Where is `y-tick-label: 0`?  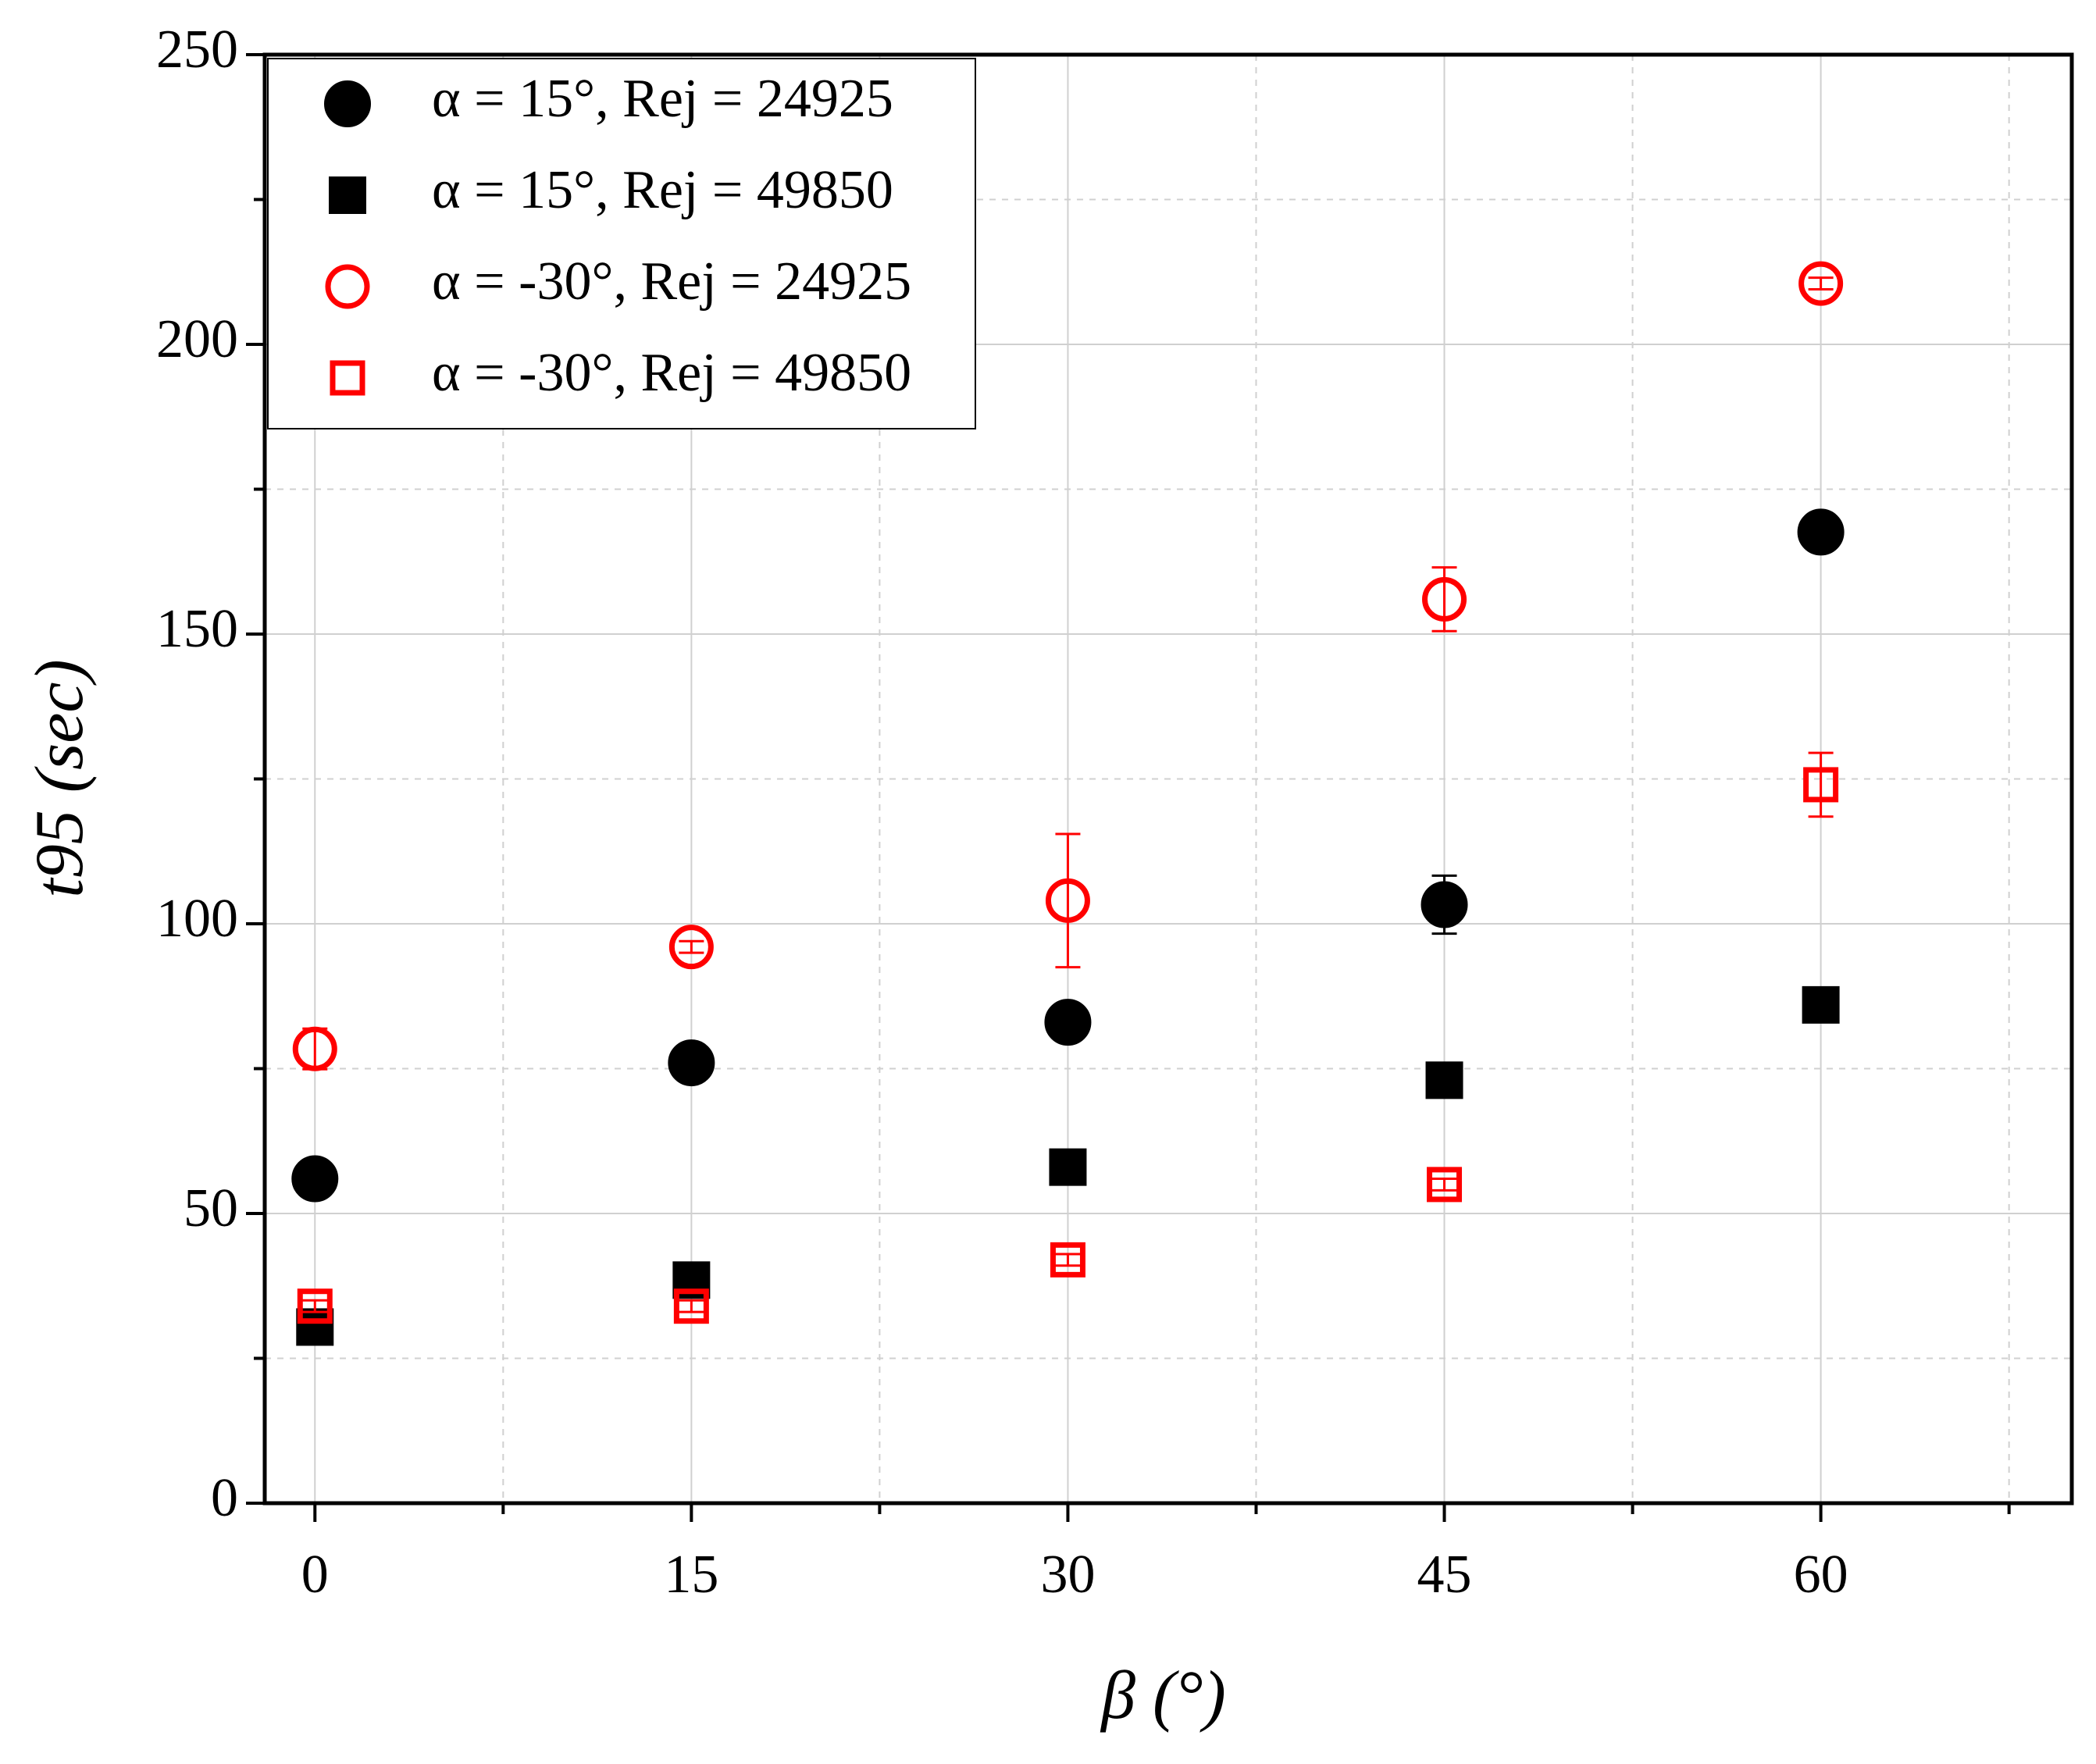
y-tick-label: 0 is located at coordinates (224, 1498).